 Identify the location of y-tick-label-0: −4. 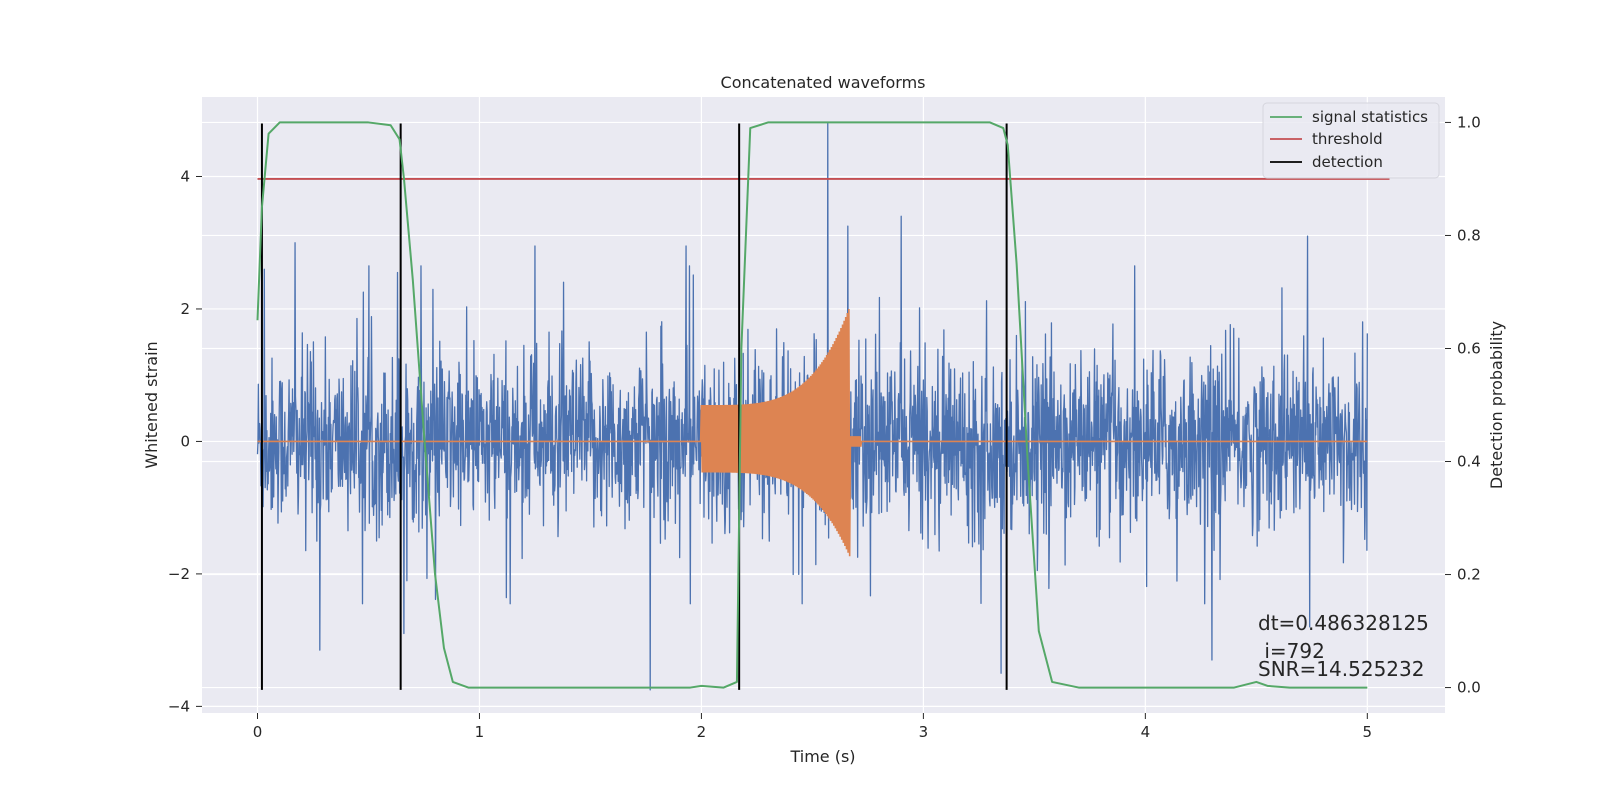
(179, 706).